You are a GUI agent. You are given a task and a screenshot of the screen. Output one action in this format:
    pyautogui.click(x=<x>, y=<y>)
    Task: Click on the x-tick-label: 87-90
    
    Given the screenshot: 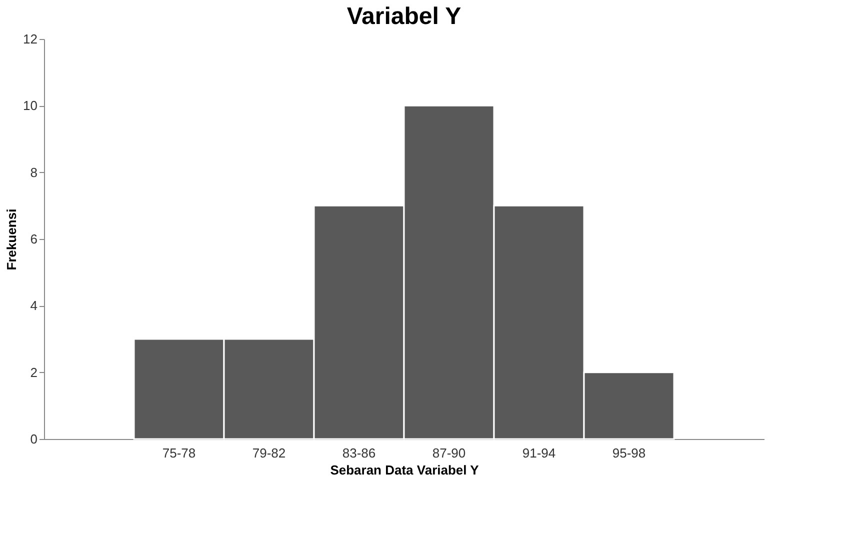 What is the action you would take?
    pyautogui.click(x=449, y=453)
    